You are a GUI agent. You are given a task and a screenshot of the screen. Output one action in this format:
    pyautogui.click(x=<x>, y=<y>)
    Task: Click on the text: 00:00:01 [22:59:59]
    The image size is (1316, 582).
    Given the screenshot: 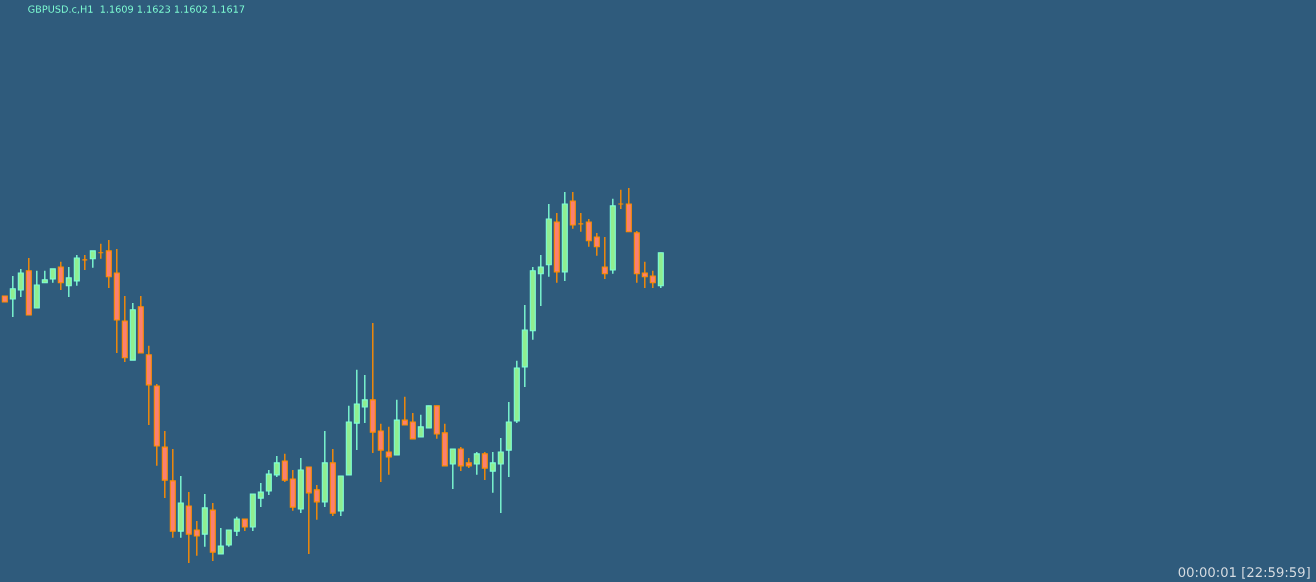 What is the action you would take?
    pyautogui.click(x=1244, y=572)
    